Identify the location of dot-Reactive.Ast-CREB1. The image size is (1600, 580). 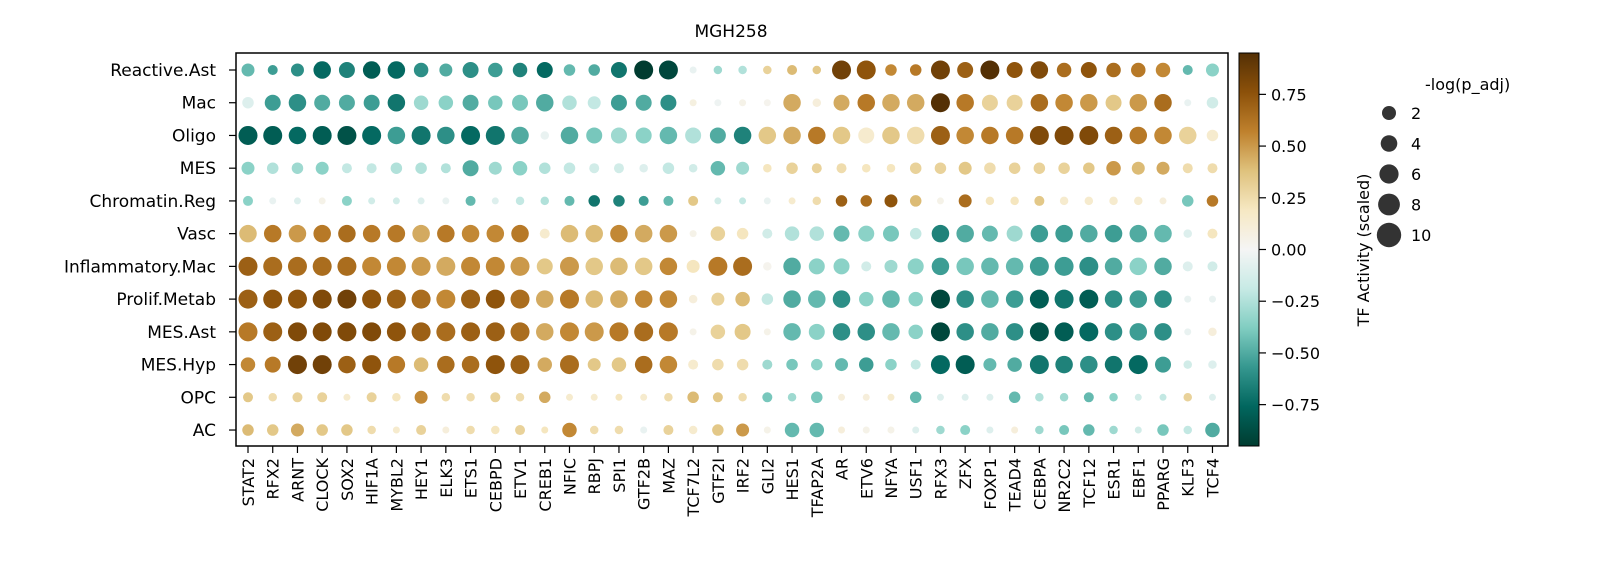
(544, 70).